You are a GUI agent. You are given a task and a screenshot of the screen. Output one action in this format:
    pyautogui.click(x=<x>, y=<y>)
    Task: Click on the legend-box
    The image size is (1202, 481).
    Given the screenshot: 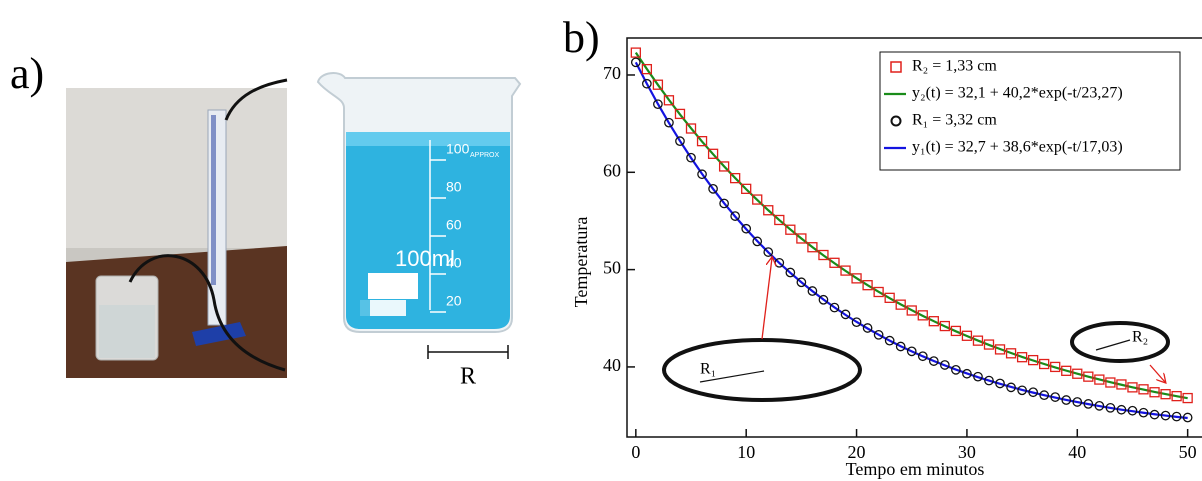 What is the action you would take?
    pyautogui.click(x=1030, y=111)
    